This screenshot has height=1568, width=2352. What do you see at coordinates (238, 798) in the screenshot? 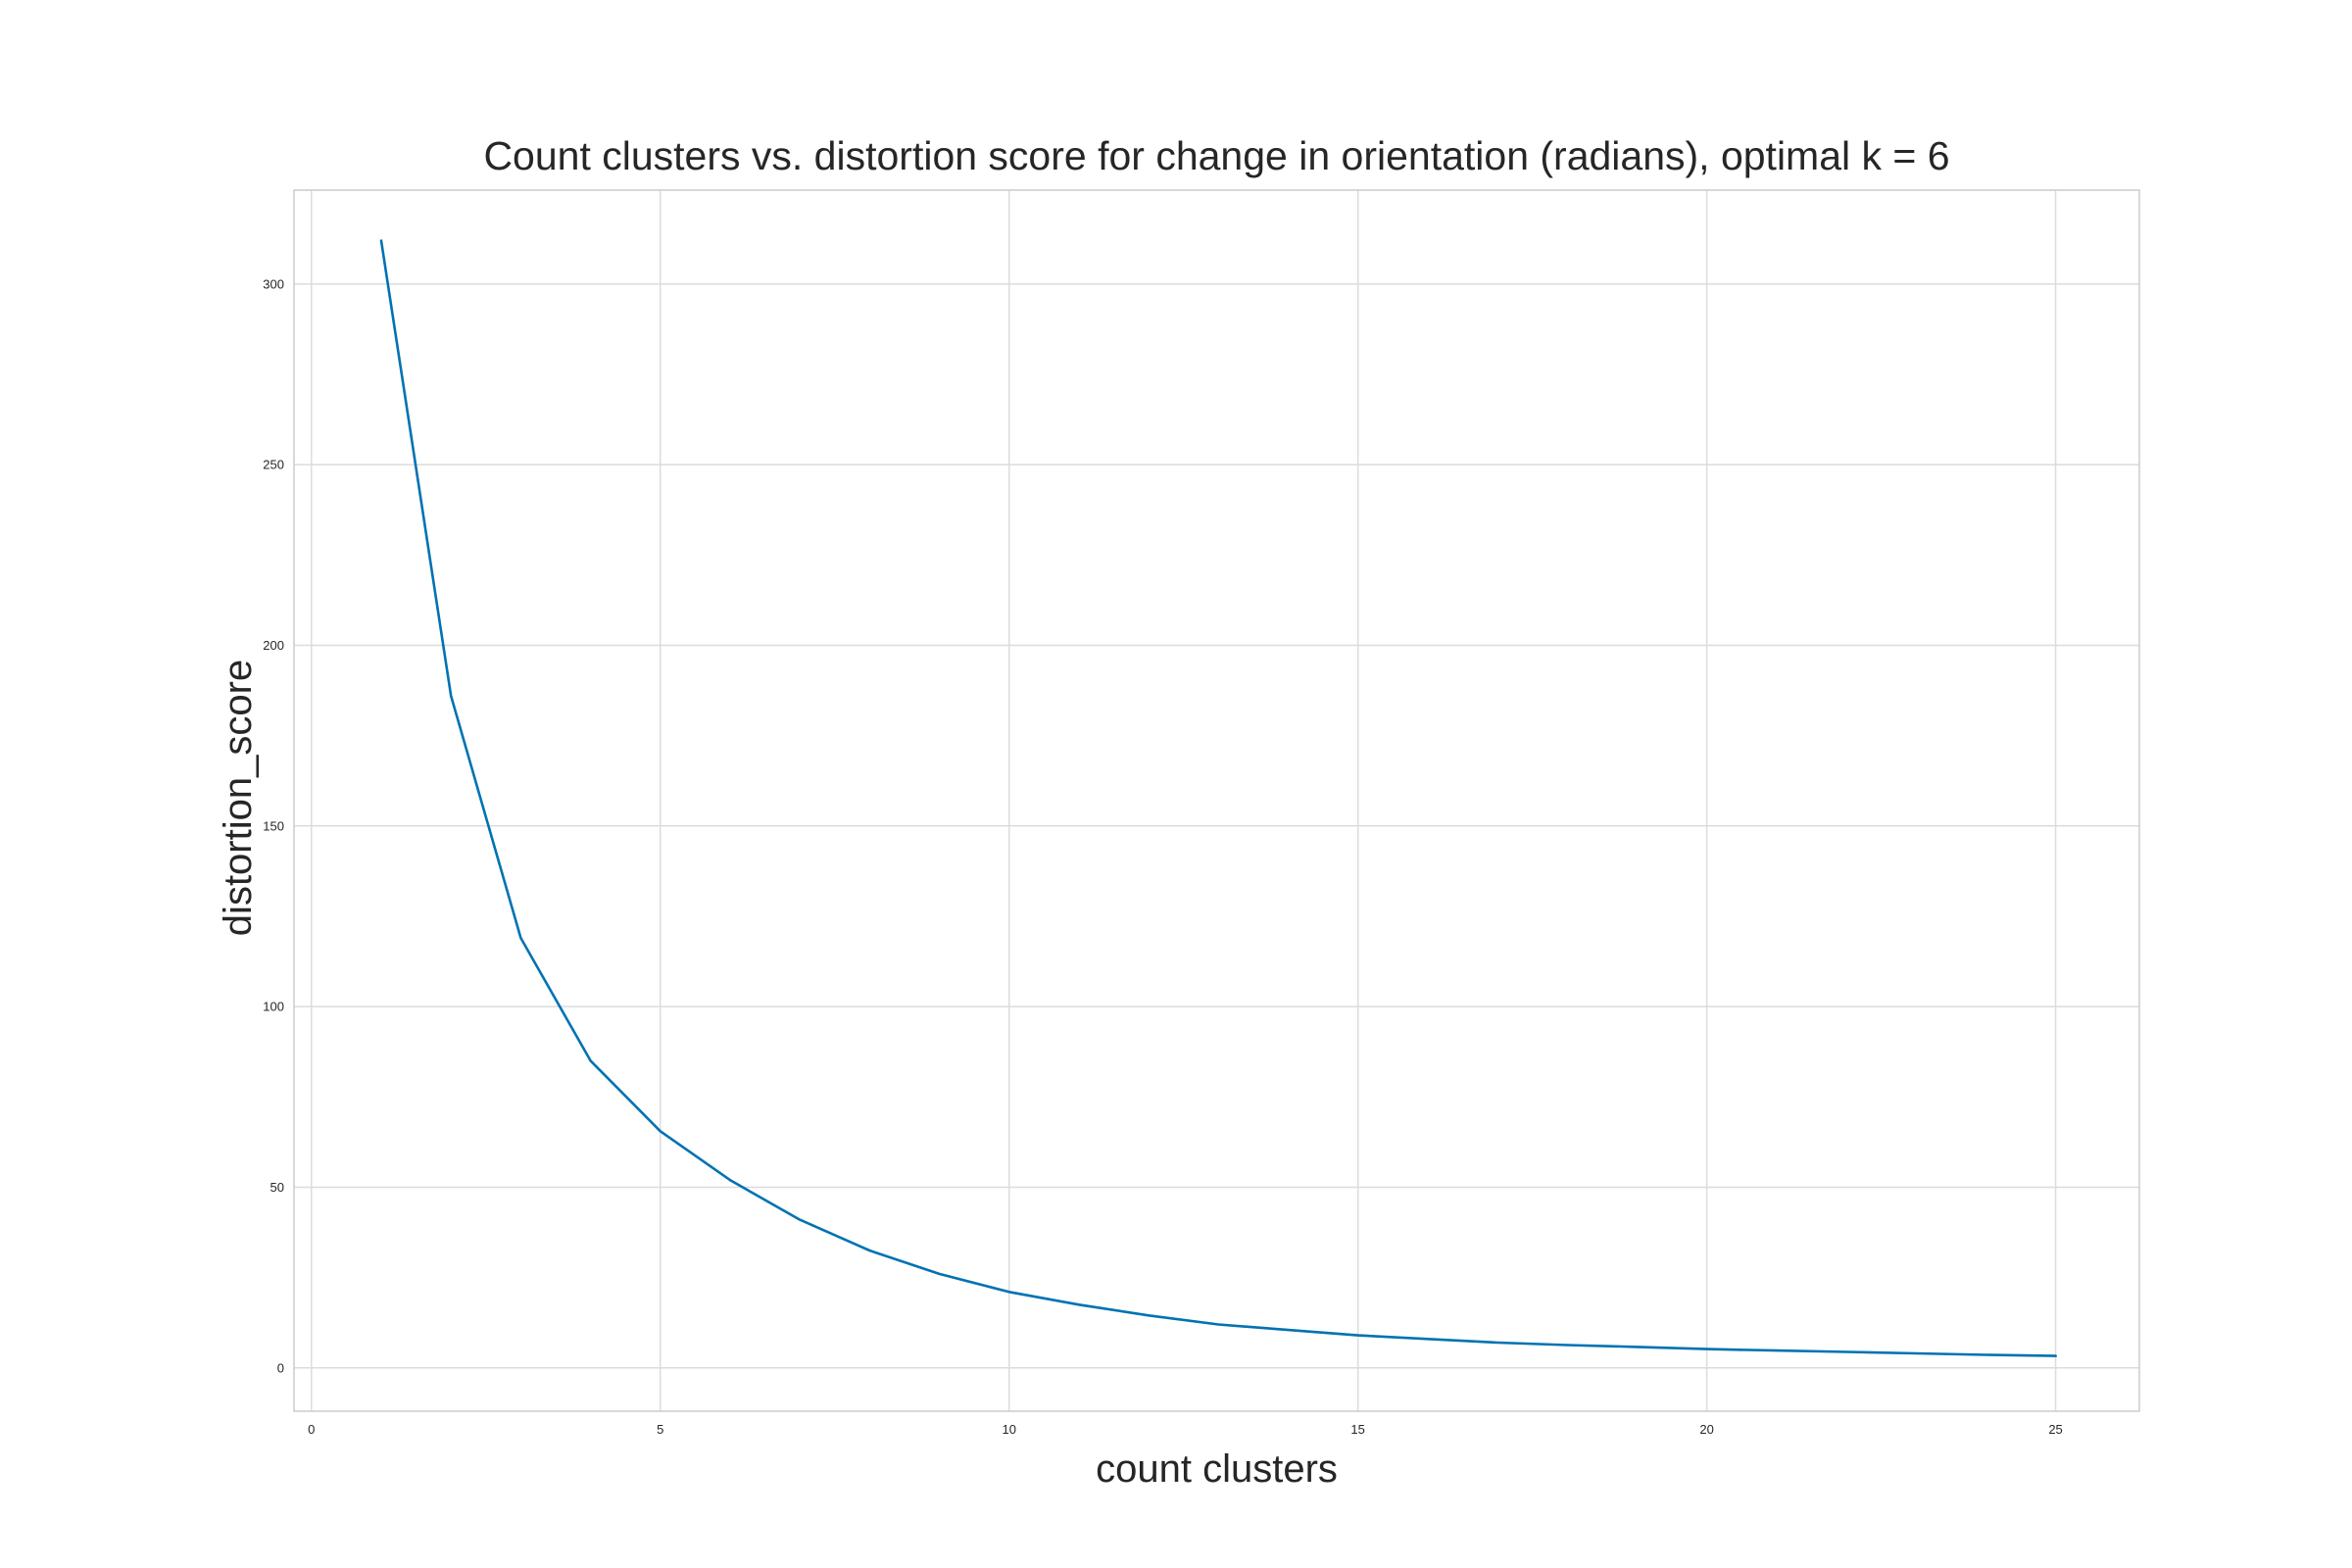
I see `y-axis-label: distortion_score` at bounding box center [238, 798].